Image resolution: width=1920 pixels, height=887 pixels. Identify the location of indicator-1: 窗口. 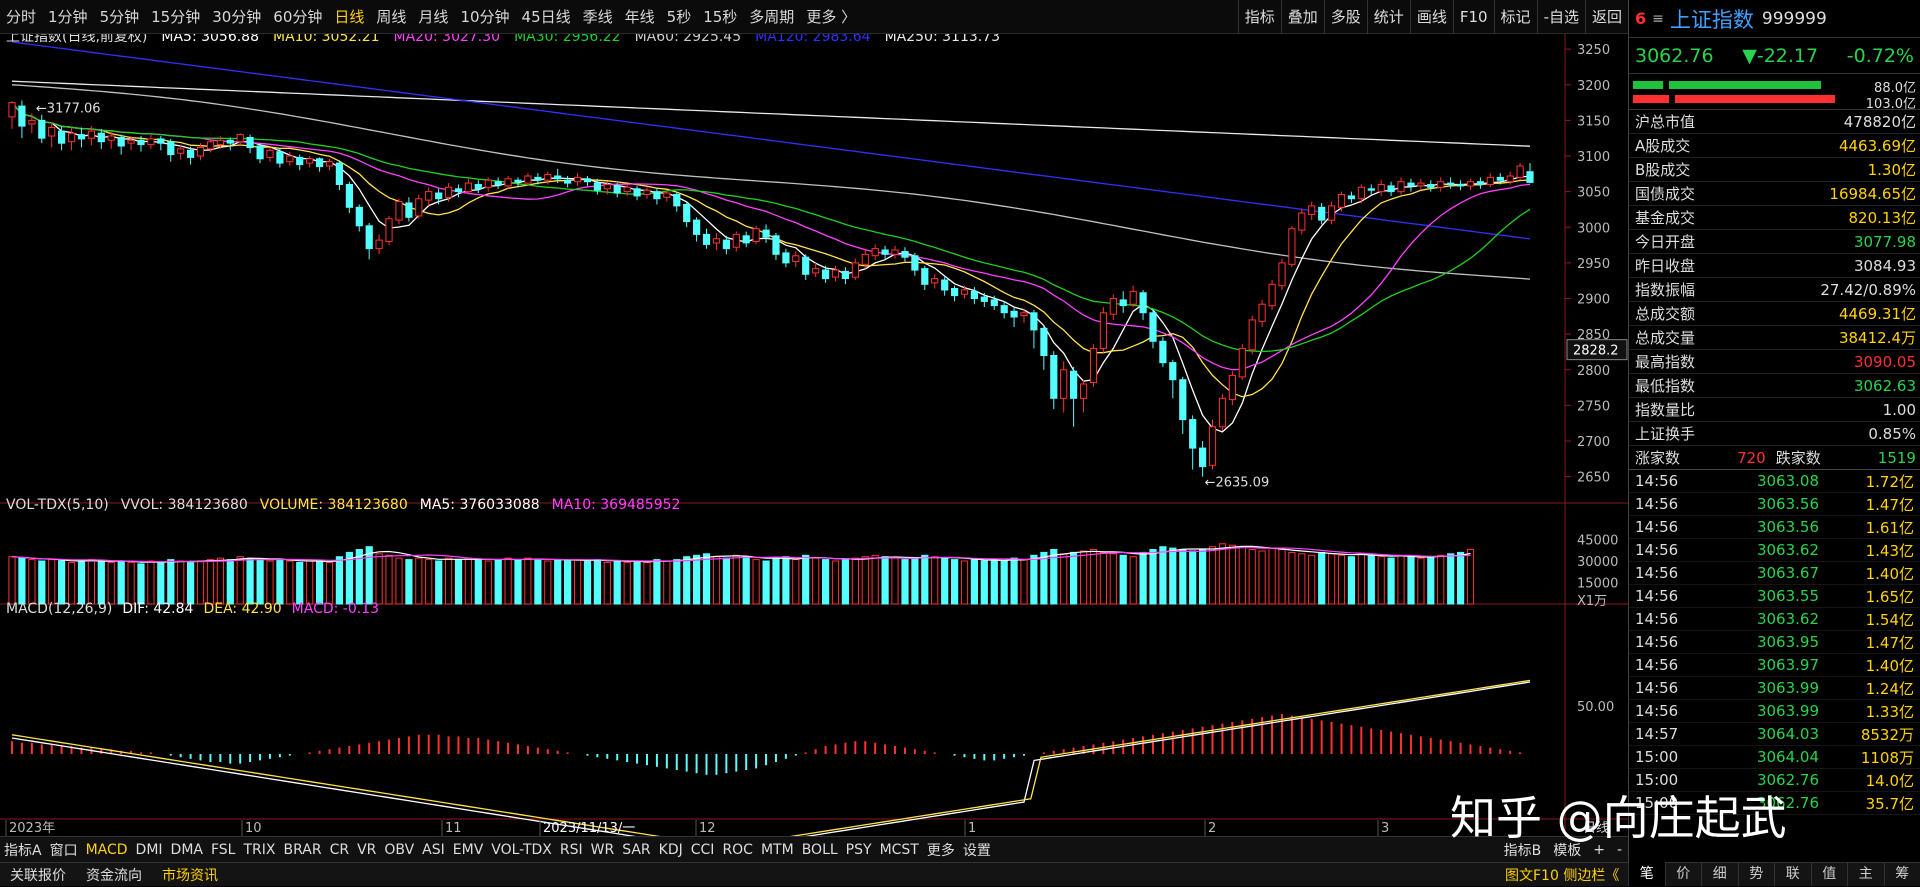
(64, 850).